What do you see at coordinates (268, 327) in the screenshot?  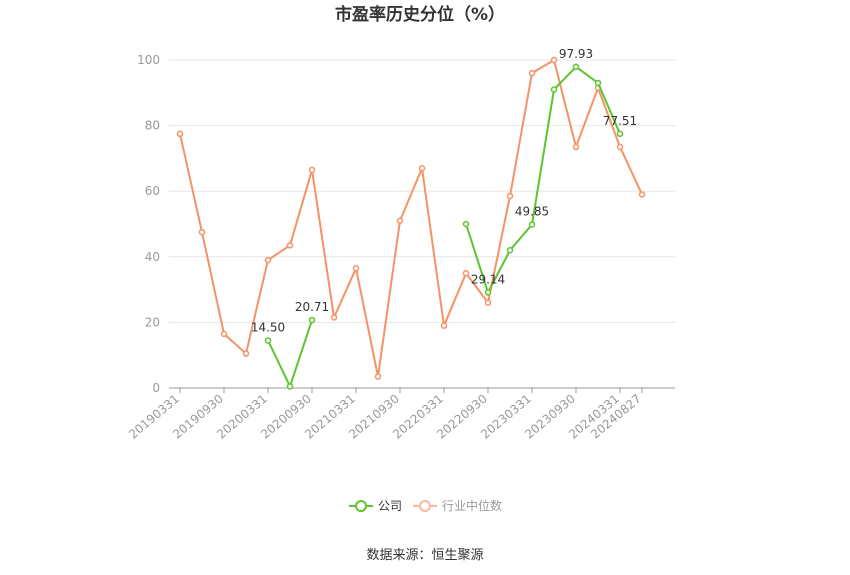 I see `data-label: 14.50` at bounding box center [268, 327].